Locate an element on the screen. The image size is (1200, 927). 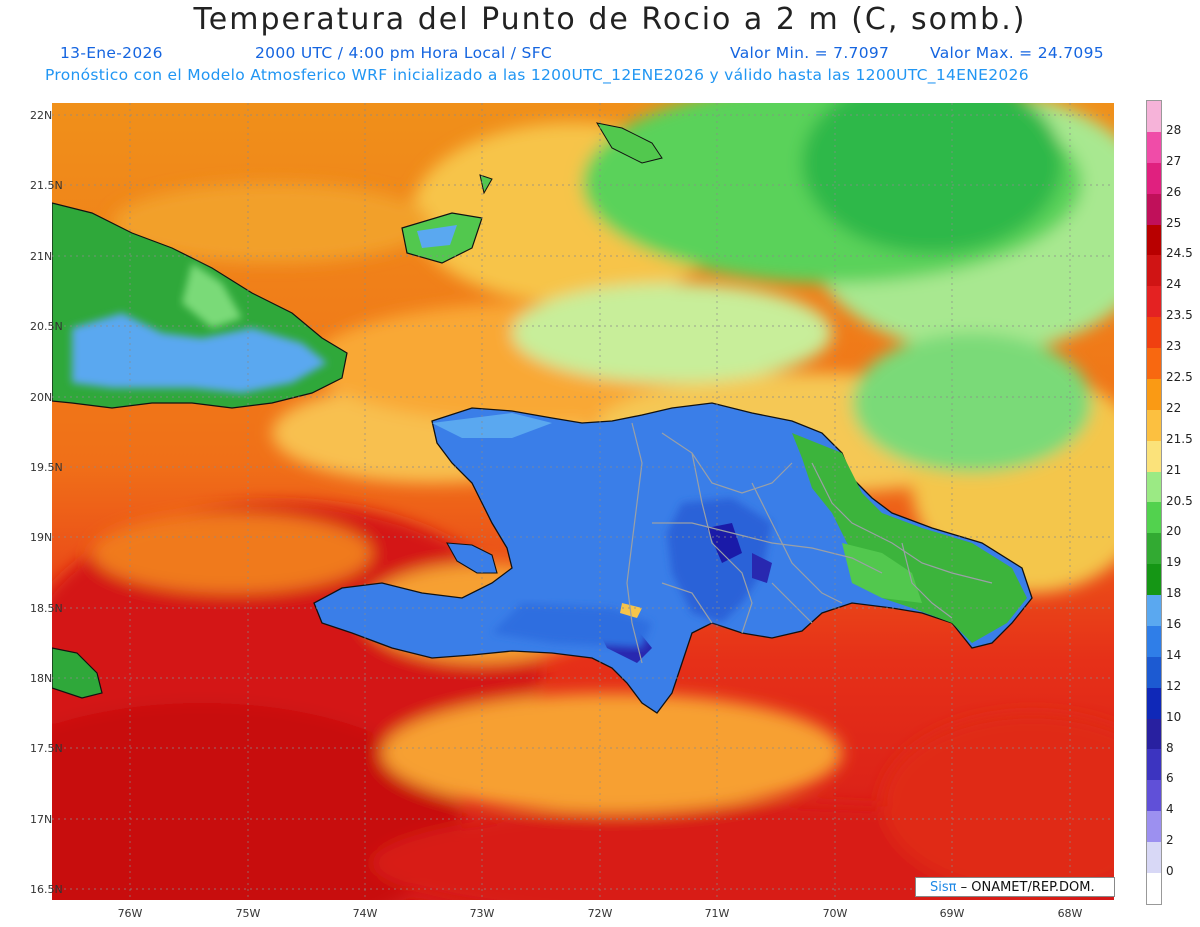
colorbar-label: 14 is located at coordinates (1174, 654).